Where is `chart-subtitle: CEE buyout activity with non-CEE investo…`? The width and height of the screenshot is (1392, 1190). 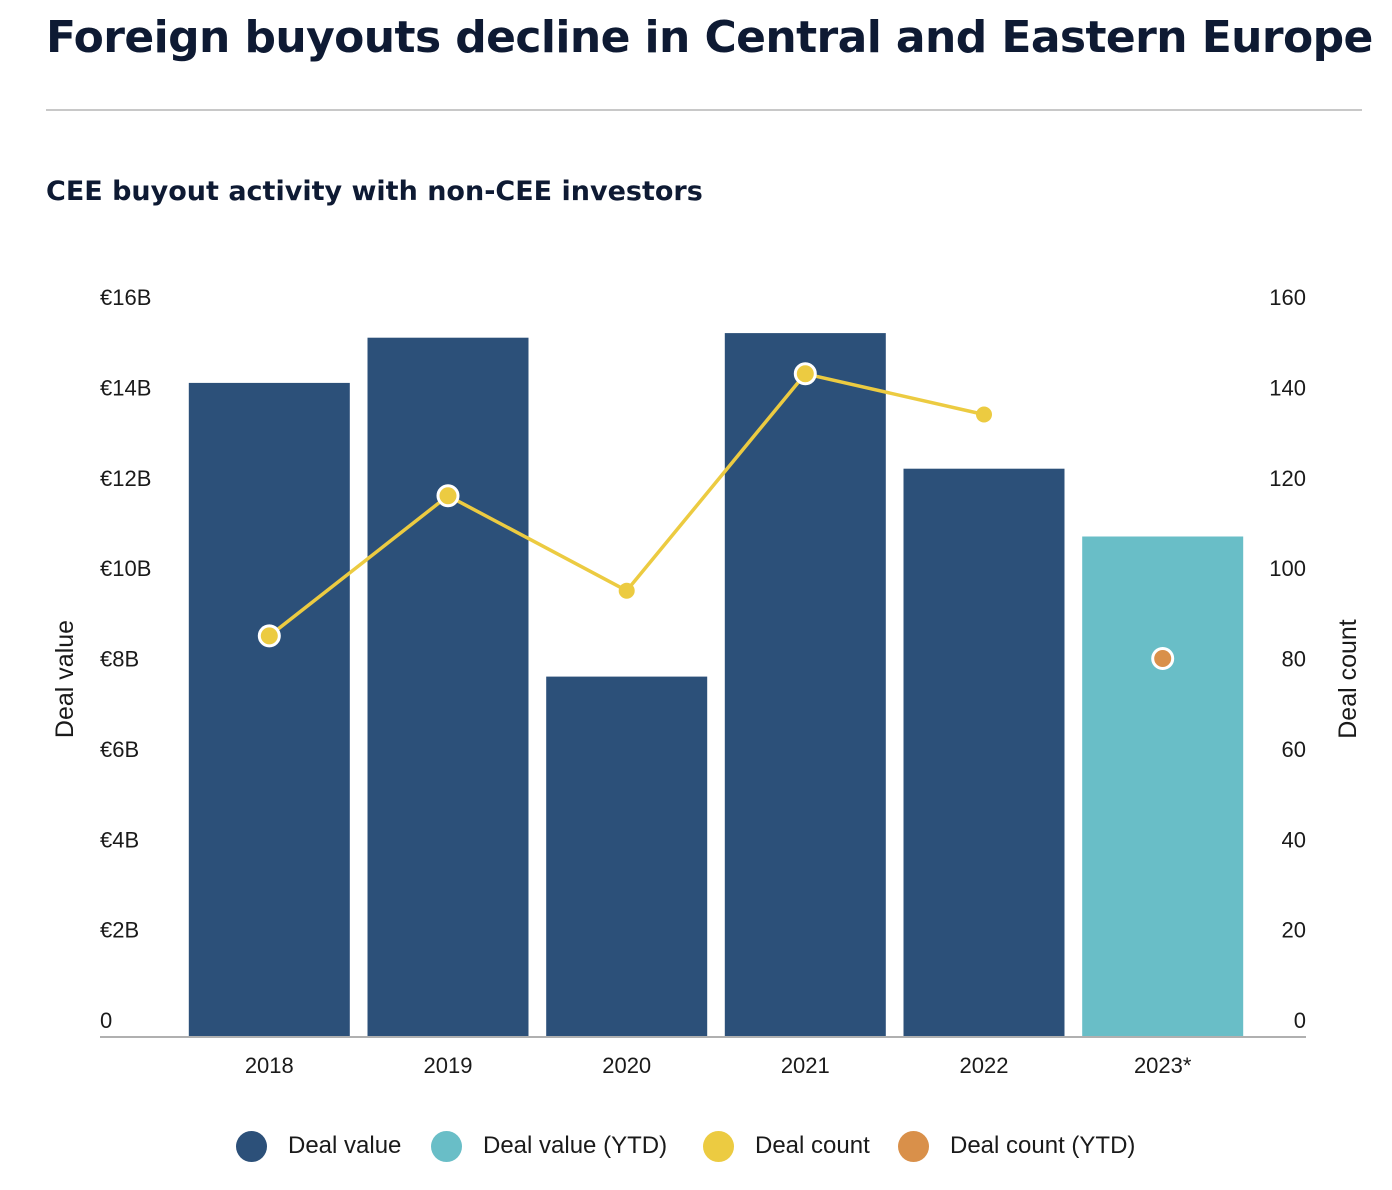
chart-subtitle: CEE buyout activity with non-CEE investo… is located at coordinates (374, 191).